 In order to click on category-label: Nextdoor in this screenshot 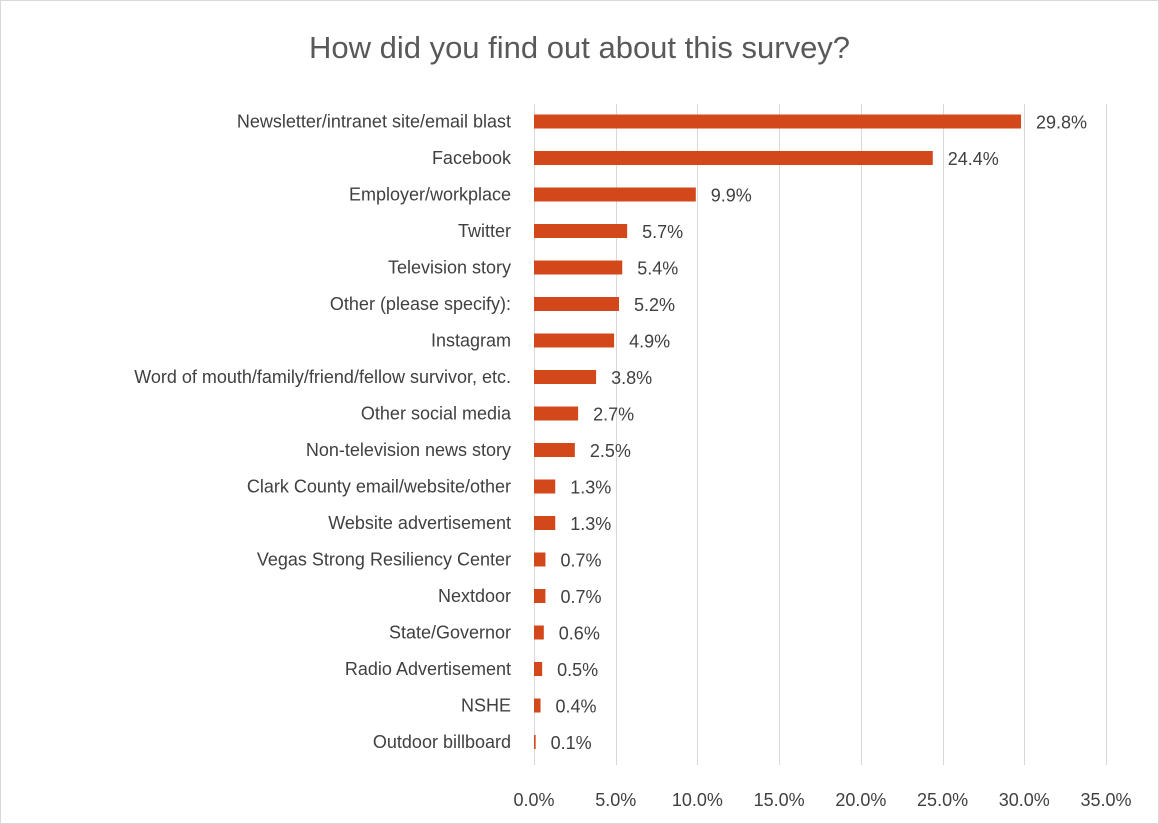, I will do `click(474, 596)`.